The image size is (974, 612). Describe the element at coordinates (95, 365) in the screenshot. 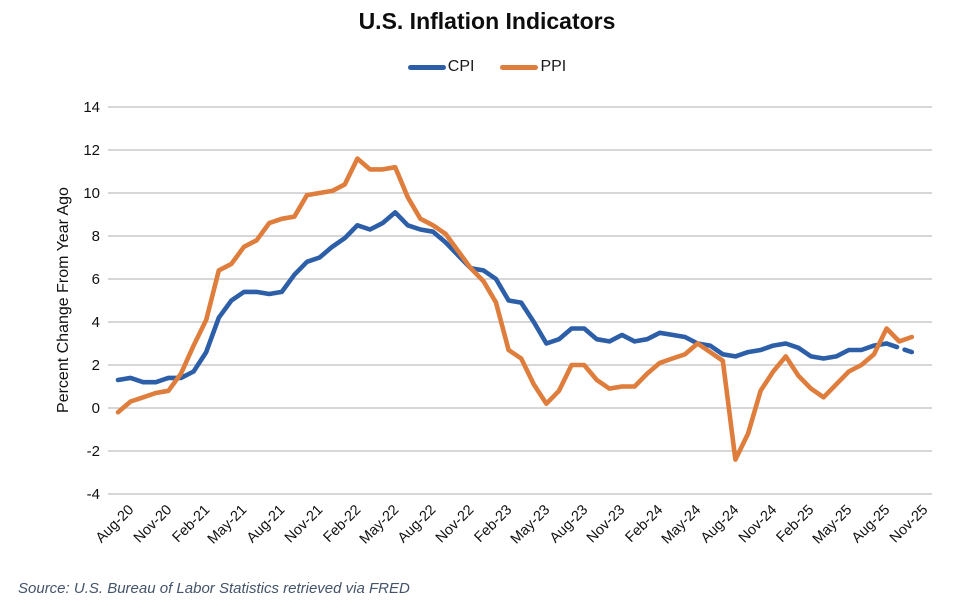

I see `y-tick-label: 2` at that location.